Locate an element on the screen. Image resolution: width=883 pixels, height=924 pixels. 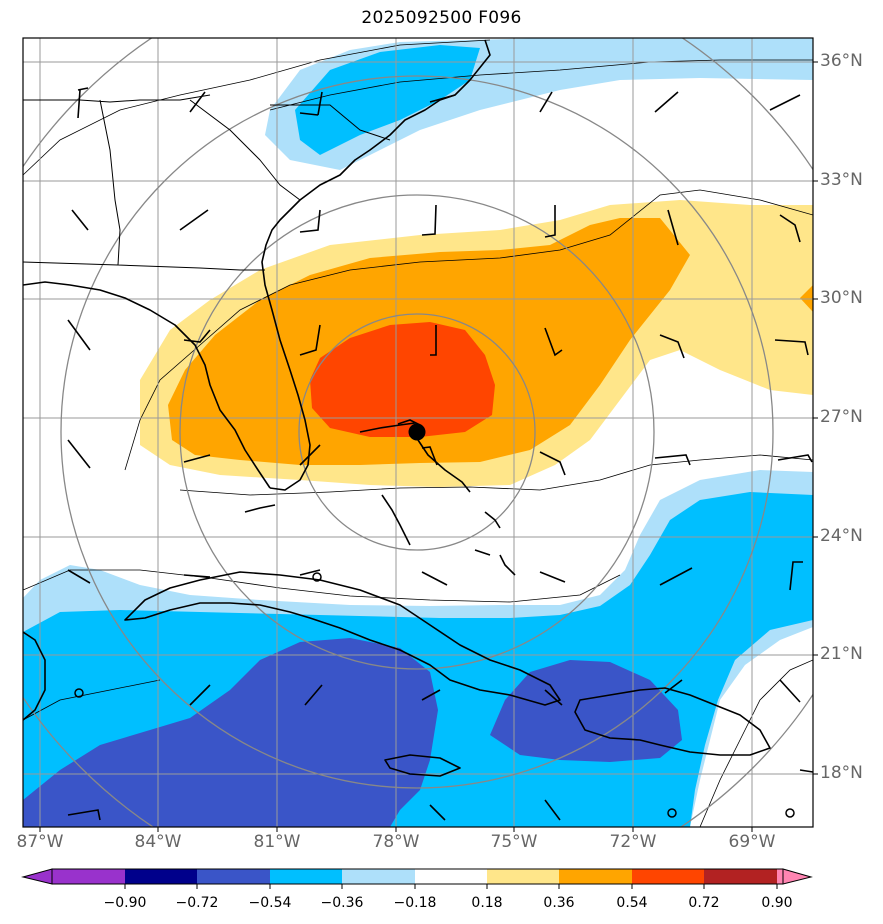
jamaica-coastline is located at coordinates (422, 765).